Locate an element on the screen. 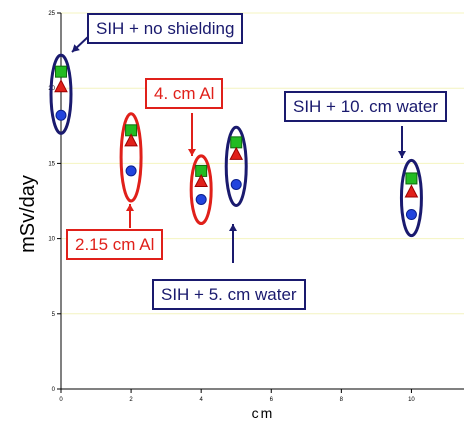  annotation-10cm-water: SIH + 10. cm water is located at coordinates (366, 106).